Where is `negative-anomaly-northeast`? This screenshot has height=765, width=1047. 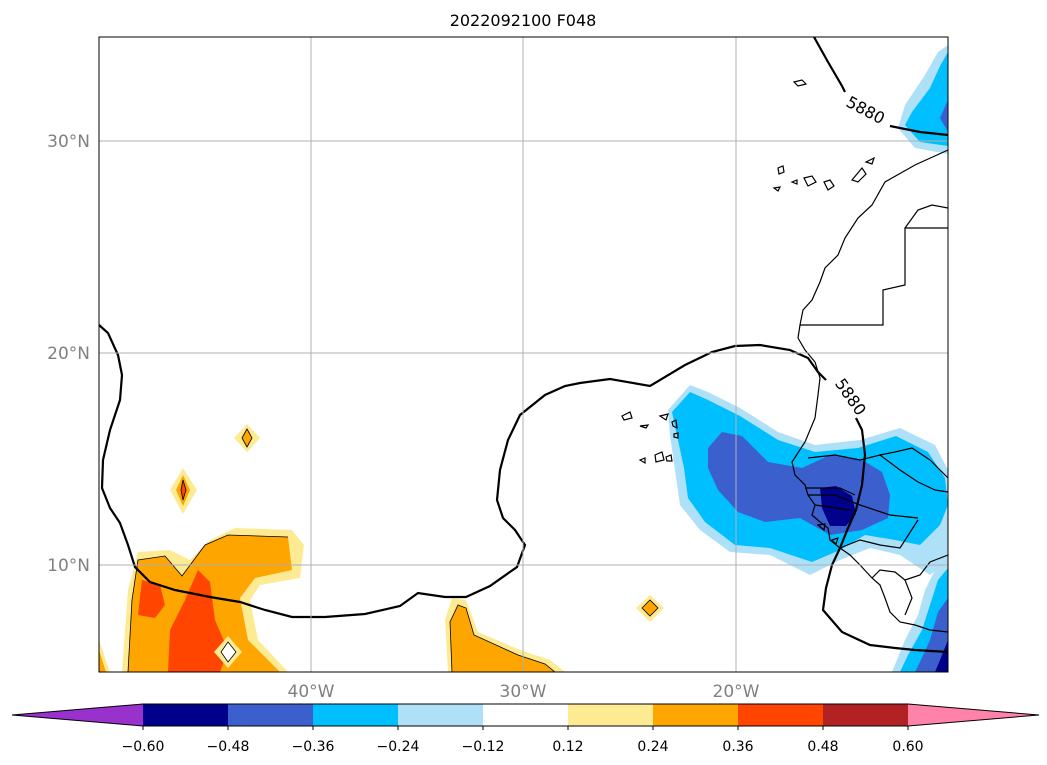 negative-anomaly-northeast is located at coordinates (923, 99).